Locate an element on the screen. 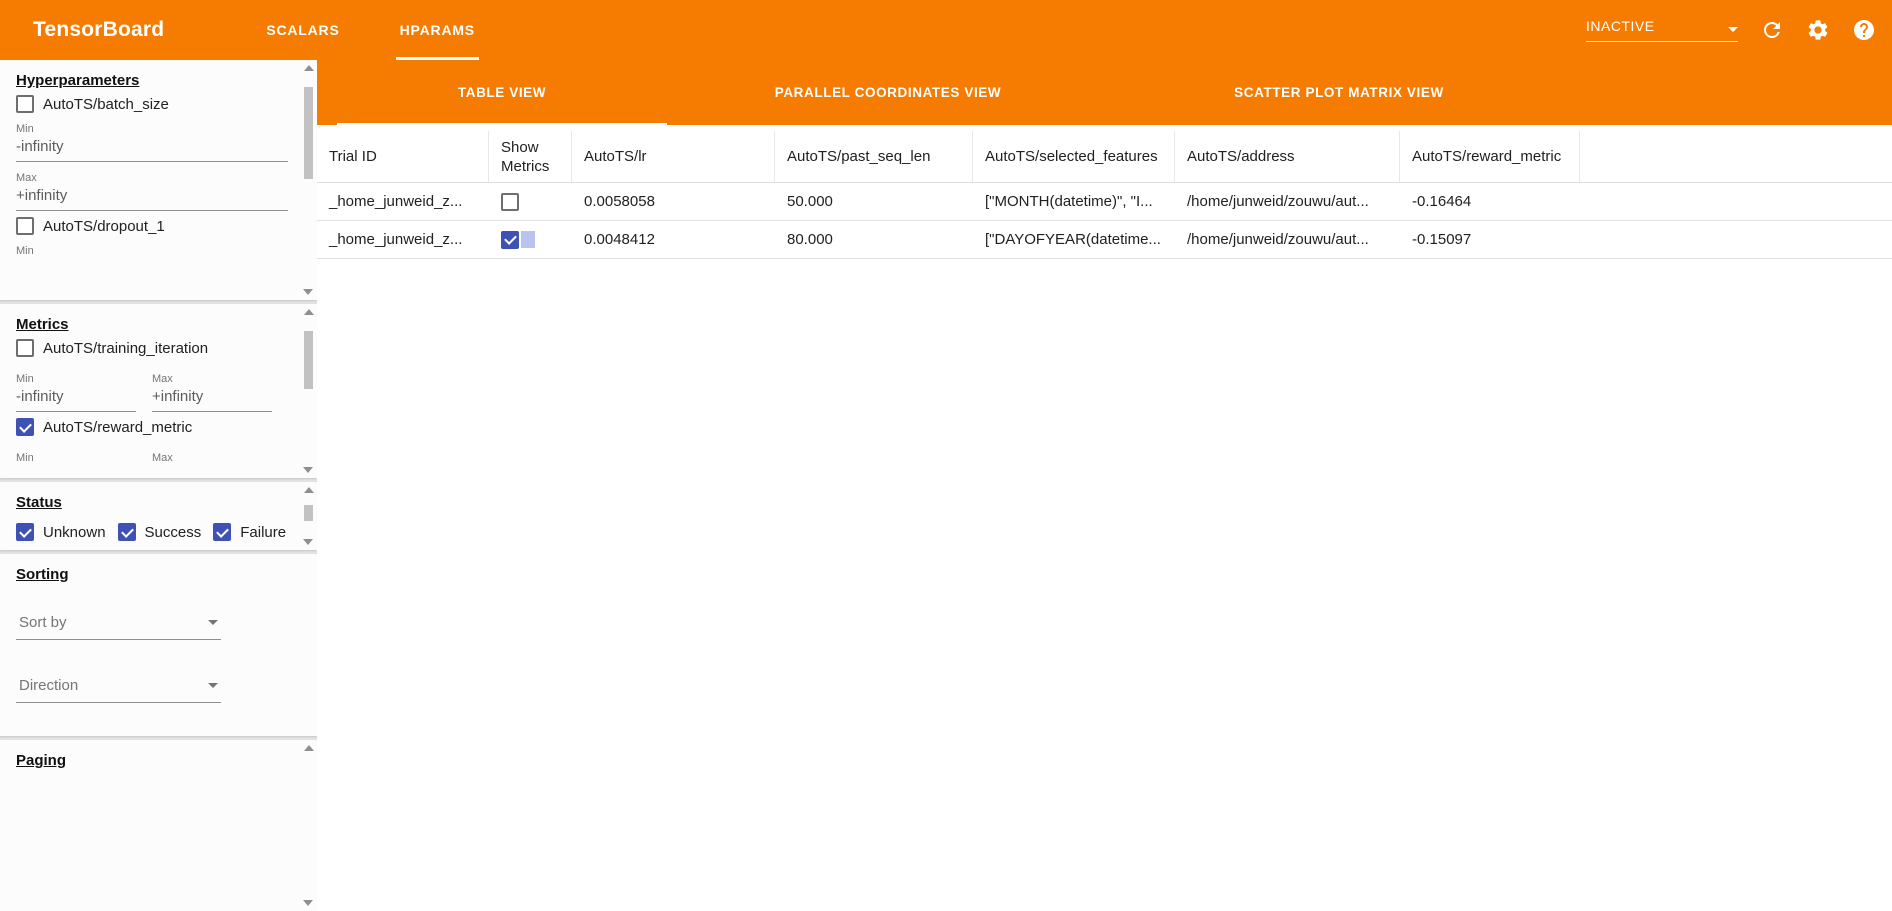  metric-label: AutoTS/reward_metric is located at coordinates (118, 427).